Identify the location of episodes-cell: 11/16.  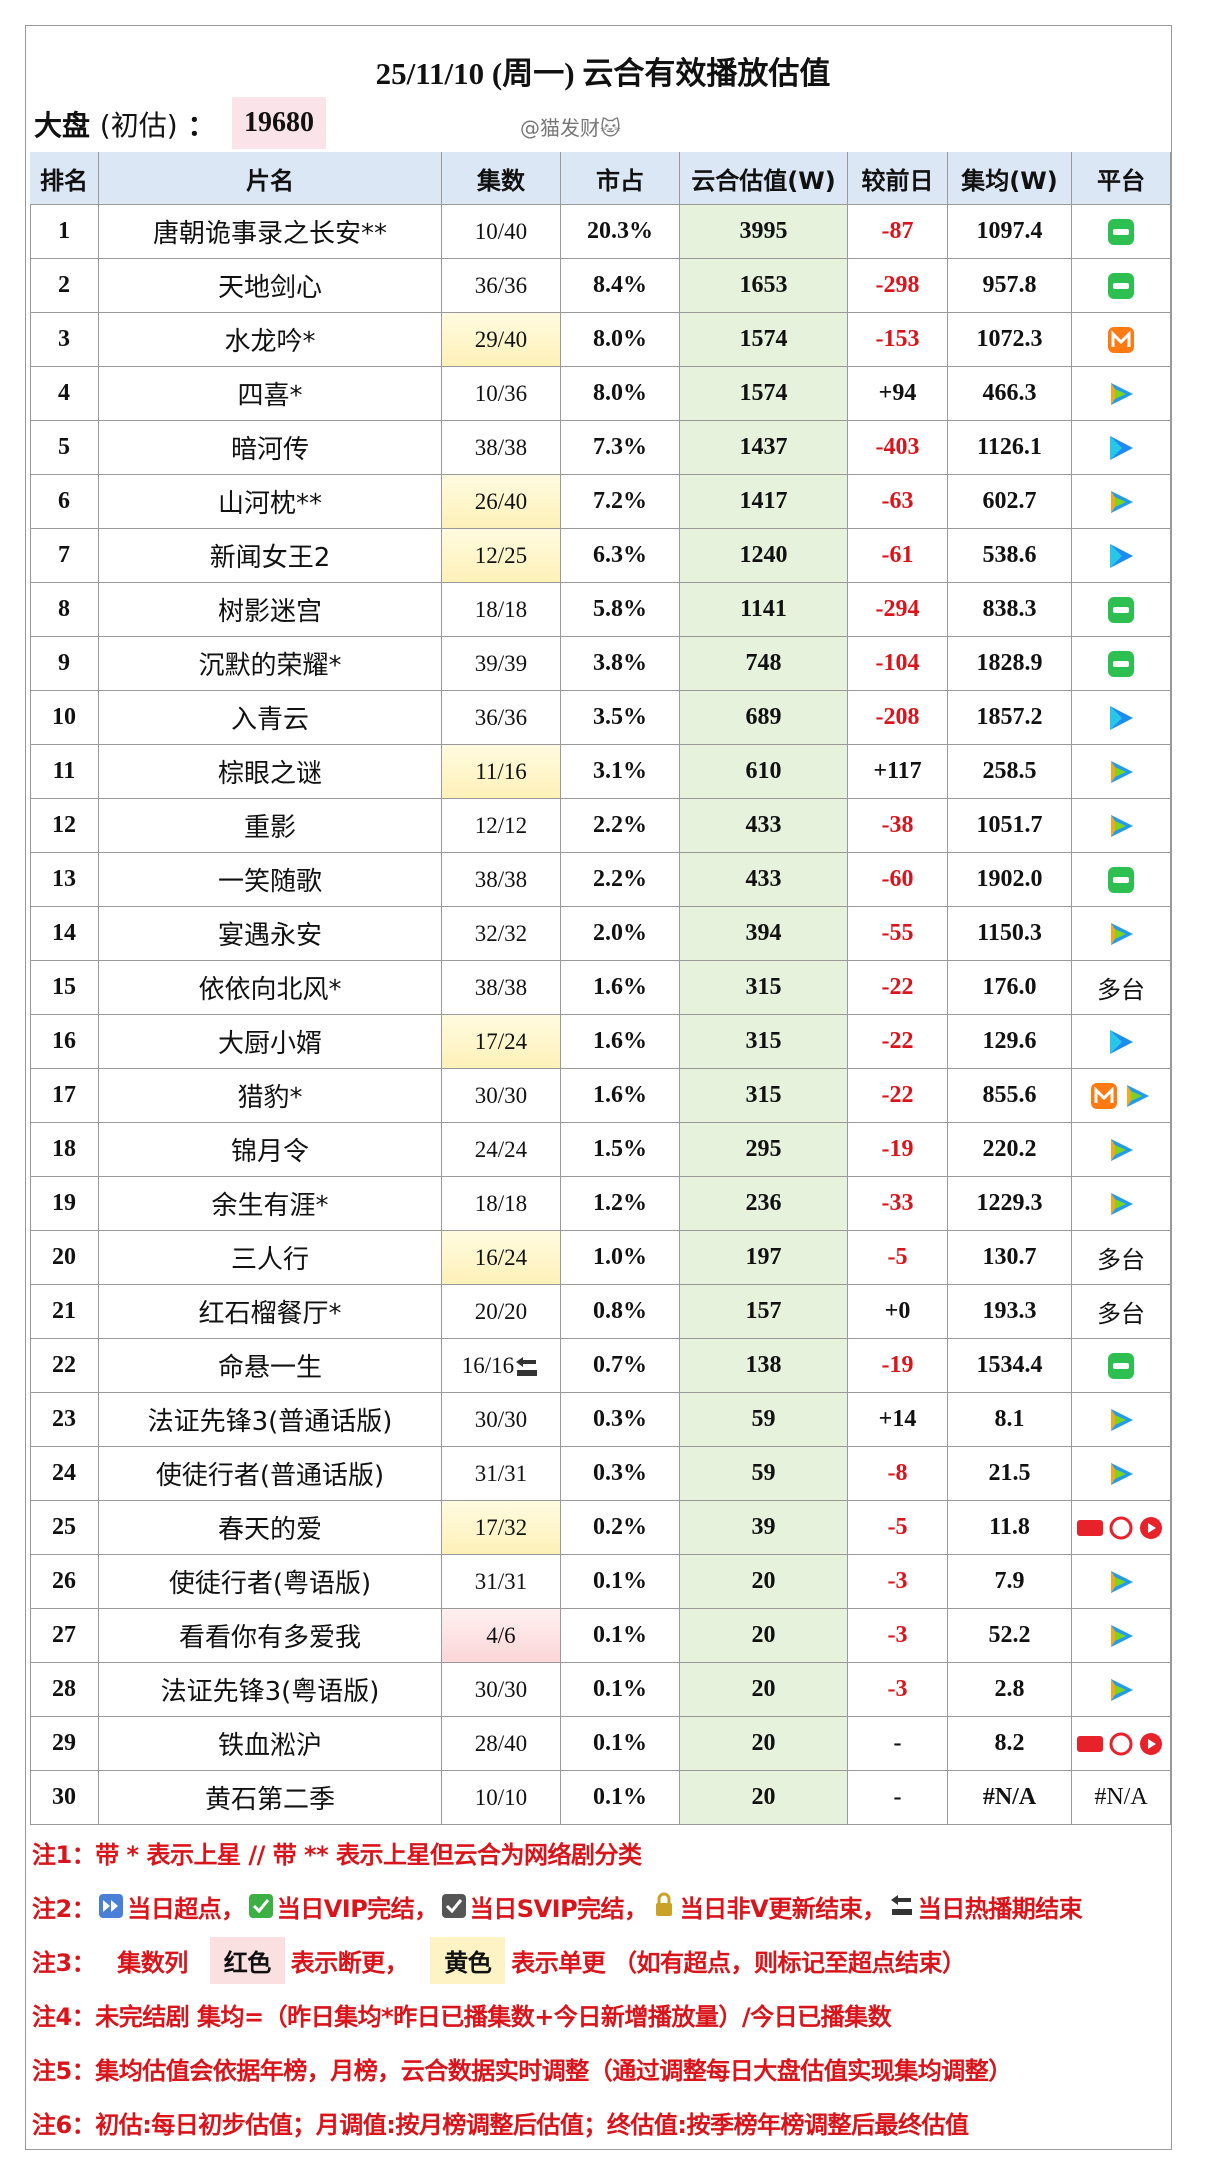
(501, 772).